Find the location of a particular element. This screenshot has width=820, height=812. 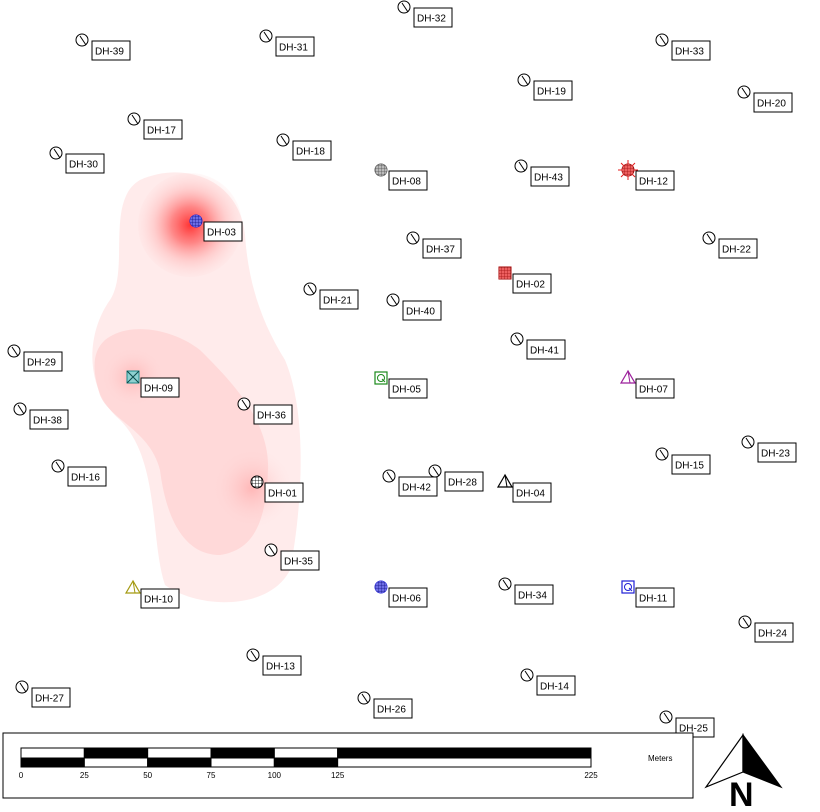

drillhole-dh-39: DH-39 is located at coordinates (103, 47).